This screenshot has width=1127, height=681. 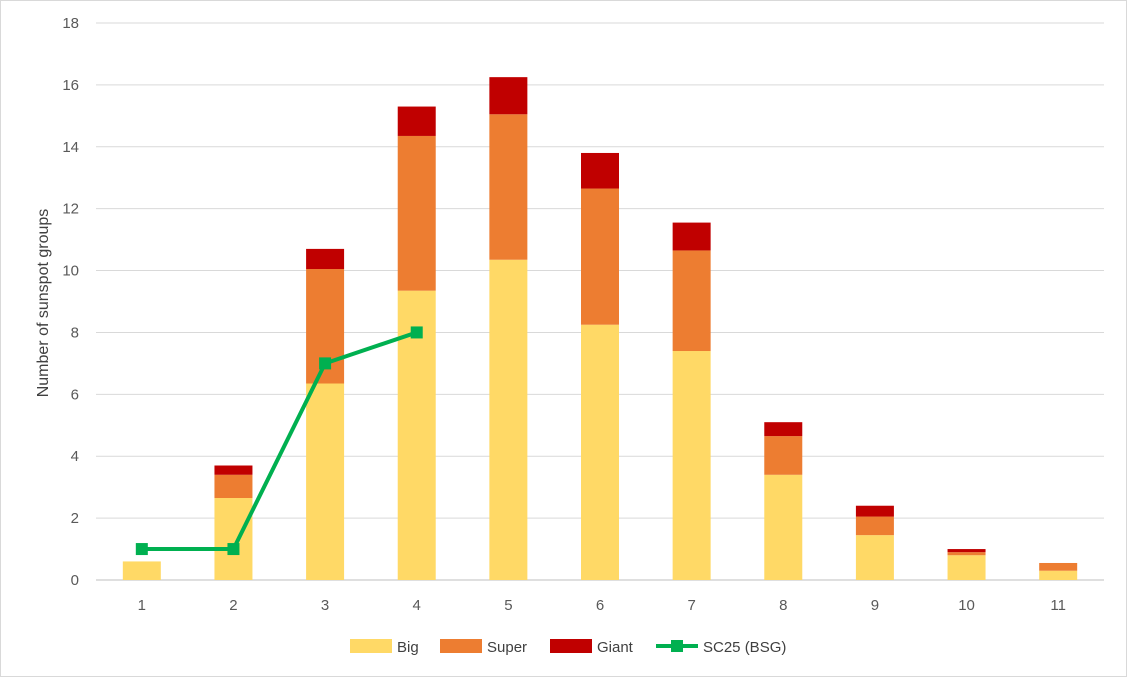 What do you see at coordinates (417, 605) in the screenshot?
I see `x-tick-label: 4` at bounding box center [417, 605].